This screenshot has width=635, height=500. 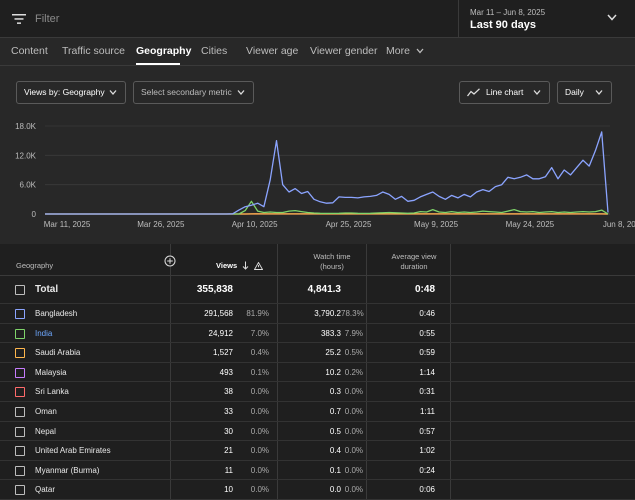 I want to click on sort-down-icon, so click(x=245, y=265).